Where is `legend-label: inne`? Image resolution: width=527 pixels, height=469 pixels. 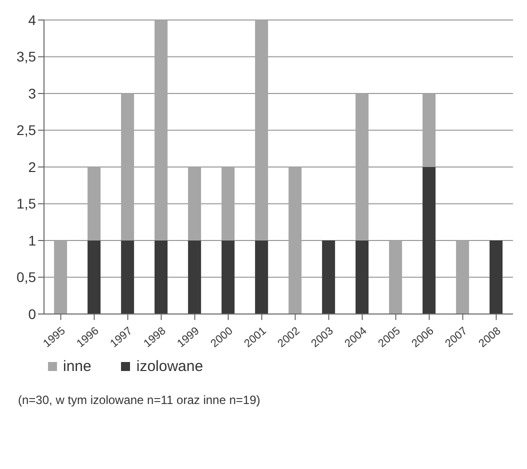
legend-label: inne is located at coordinates (77, 366).